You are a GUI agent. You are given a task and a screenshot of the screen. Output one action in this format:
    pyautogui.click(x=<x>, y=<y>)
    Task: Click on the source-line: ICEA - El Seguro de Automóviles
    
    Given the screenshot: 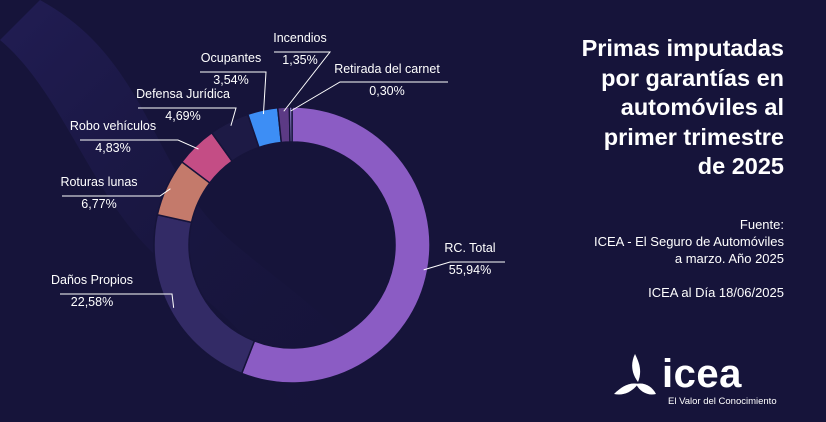 What is the action you would take?
    pyautogui.click(x=688, y=241)
    